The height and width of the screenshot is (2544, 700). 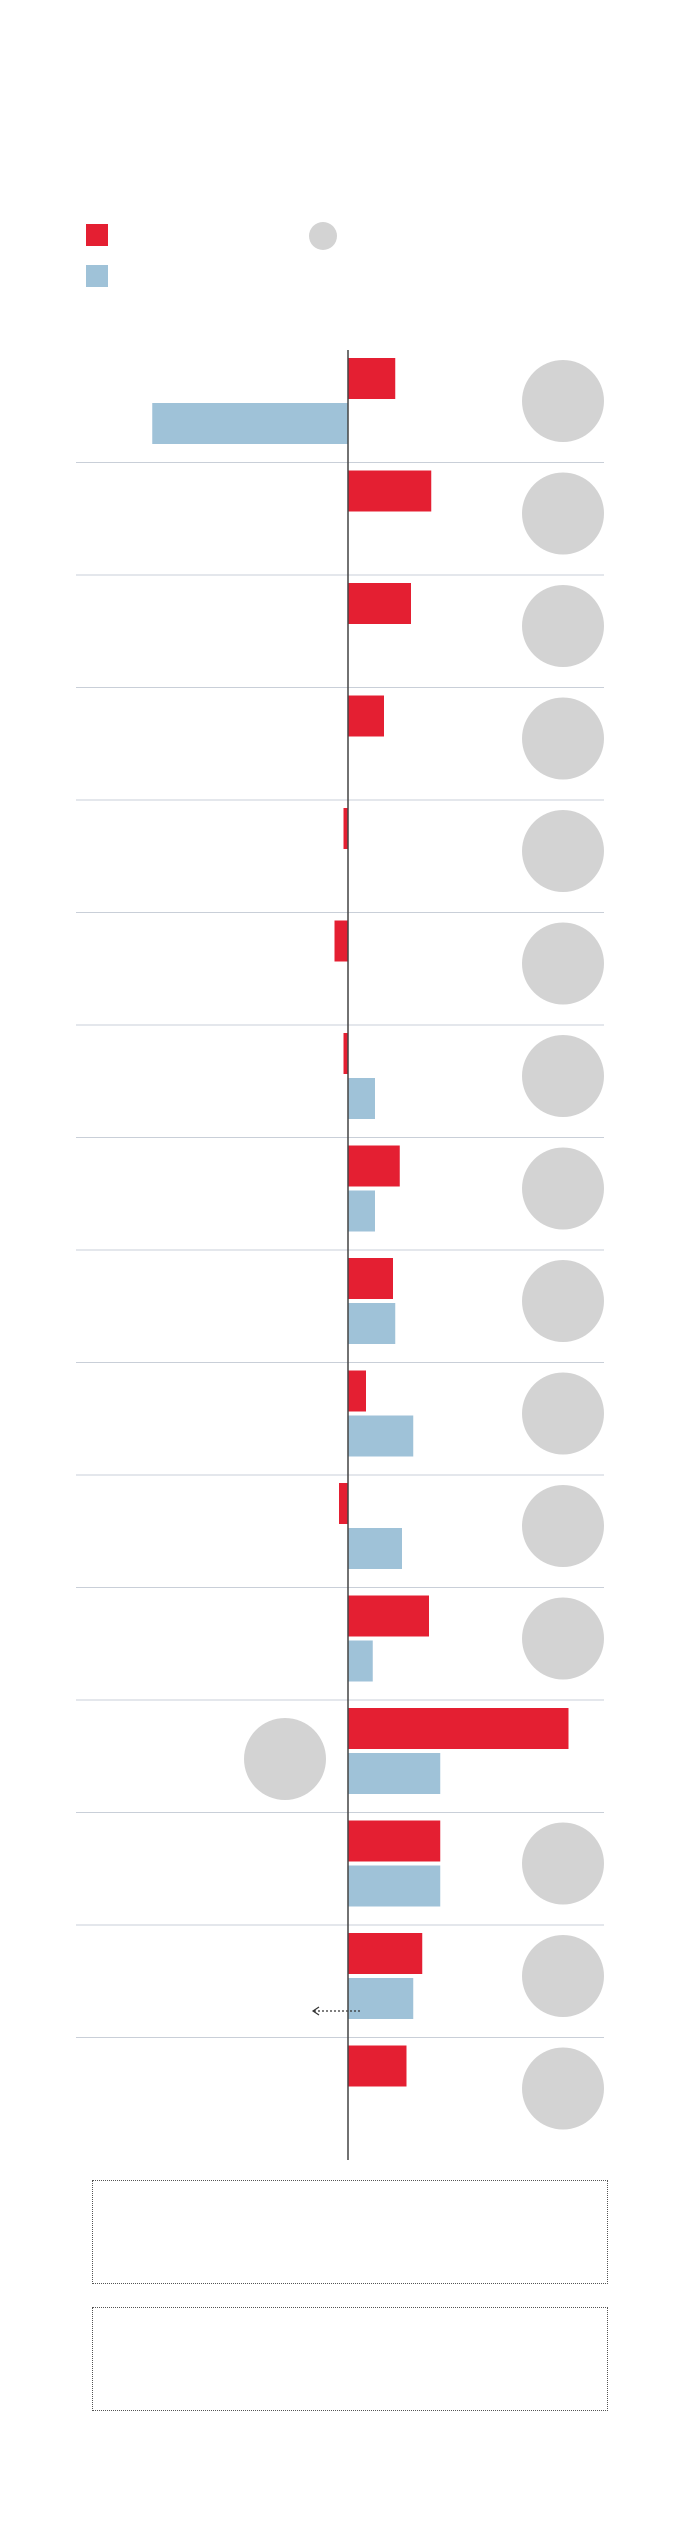 What do you see at coordinates (323, 236) in the screenshot?
I see `legend-swatch-circle` at bounding box center [323, 236].